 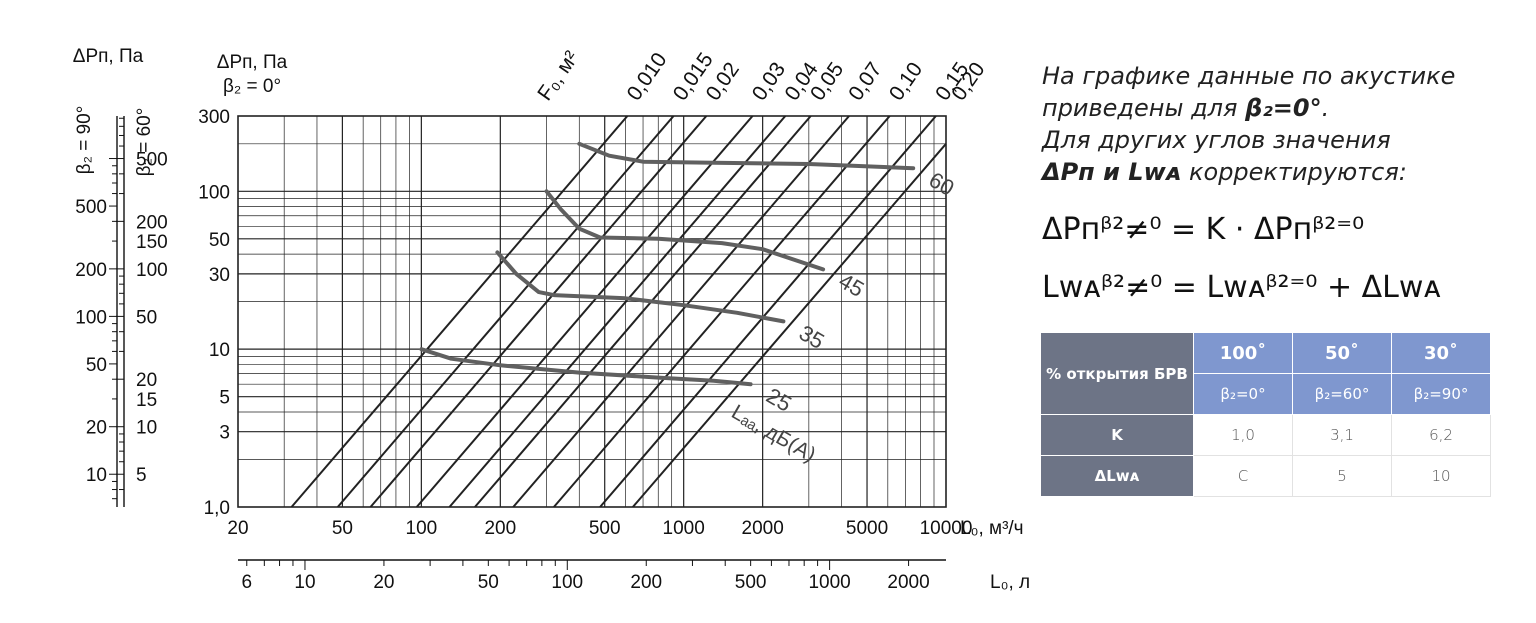 I want to click on y60-tick-label: 10, so click(x=146, y=428).